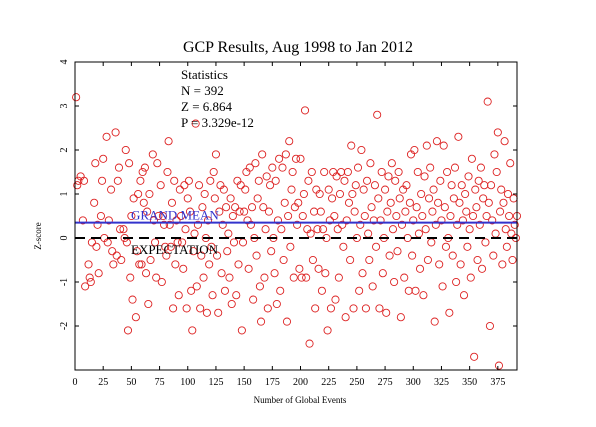 The height and width of the screenshot is (427, 596). Describe the element at coordinates (64, 62) in the screenshot. I see `y-tick-label: 4` at that location.